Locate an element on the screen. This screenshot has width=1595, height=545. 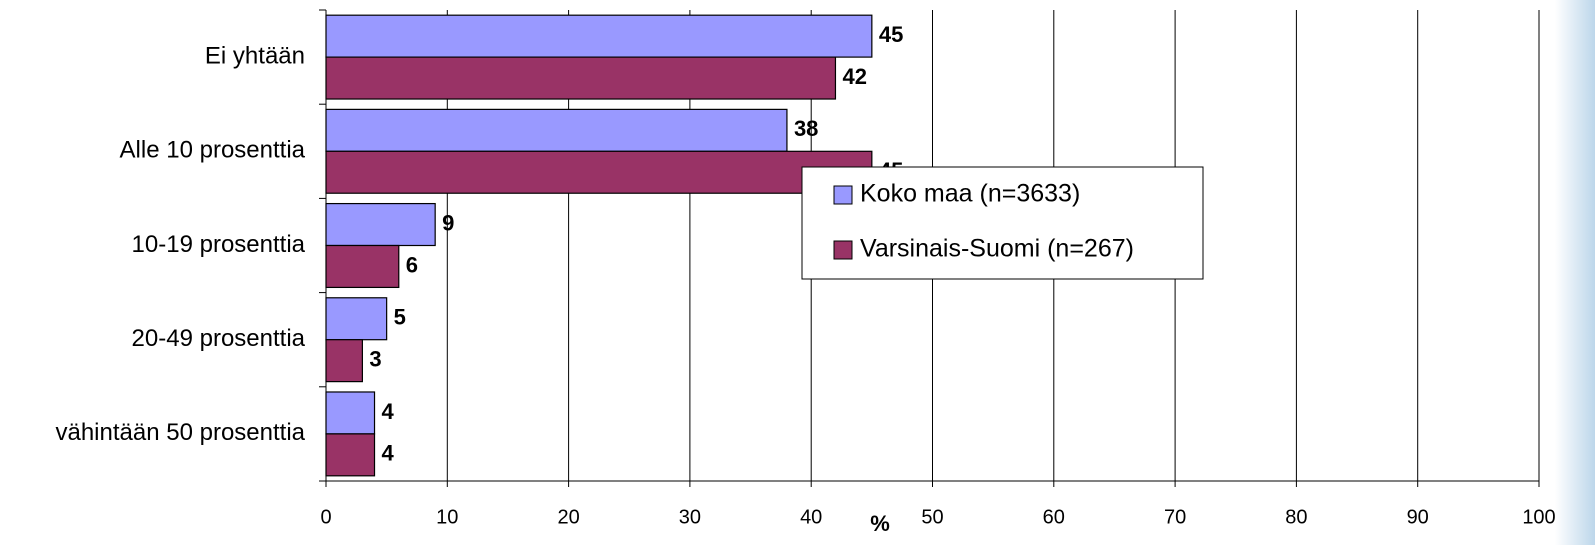
data-label: 3 is located at coordinates (375, 358).